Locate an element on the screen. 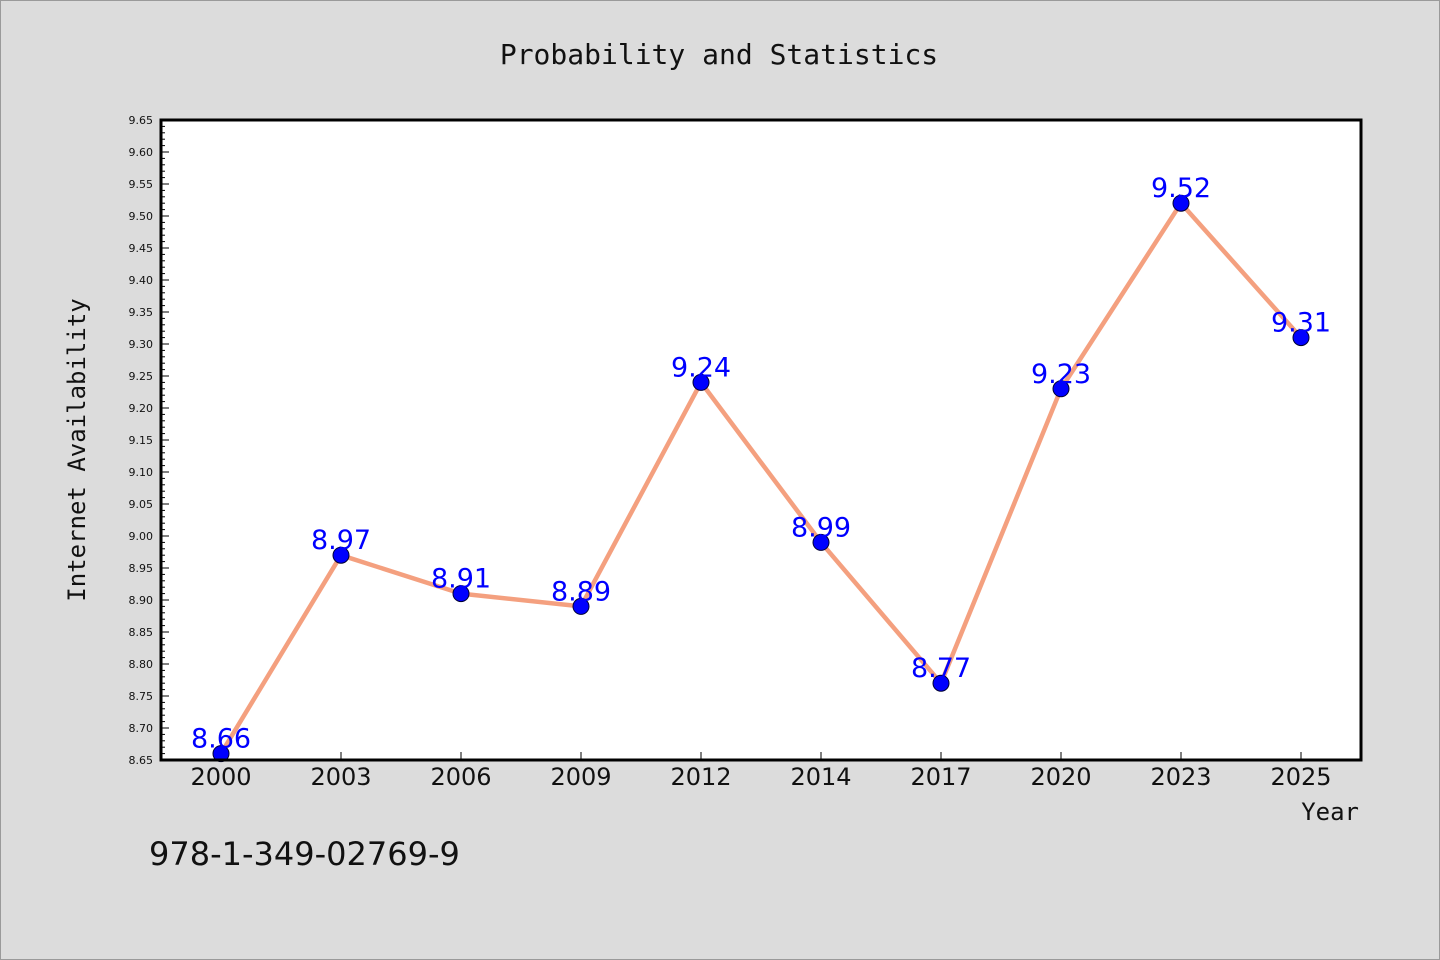 This screenshot has width=1440, height=960. y-tick-label: 8.75 is located at coordinates (141, 696).